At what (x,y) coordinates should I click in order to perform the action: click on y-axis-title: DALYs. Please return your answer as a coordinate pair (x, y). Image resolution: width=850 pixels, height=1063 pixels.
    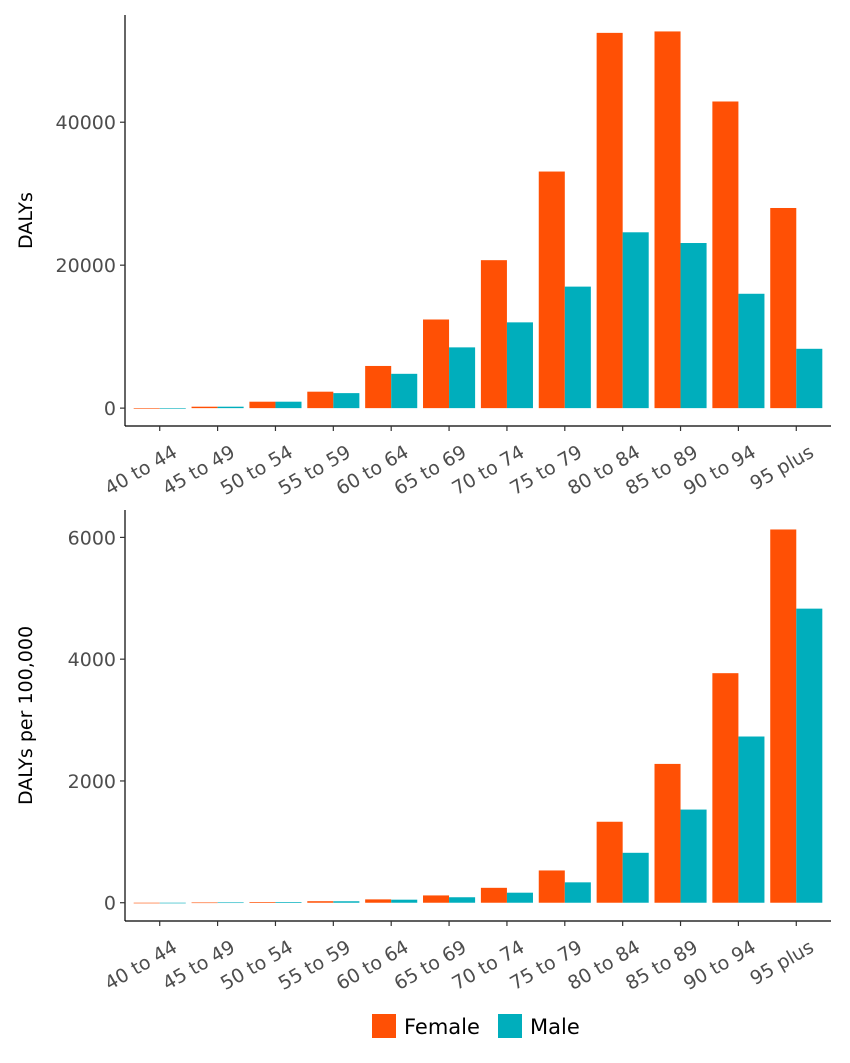
    Looking at the image, I should click on (26, 220).